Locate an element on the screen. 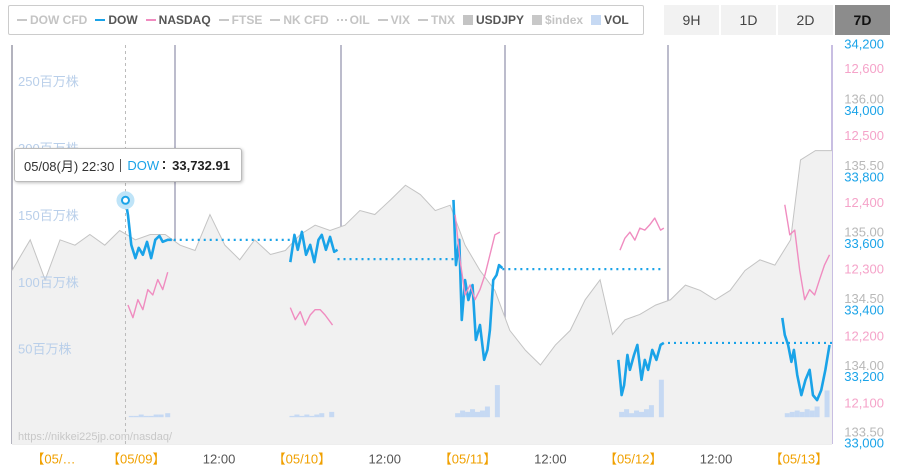  range-button: 7D is located at coordinates (862, 20).